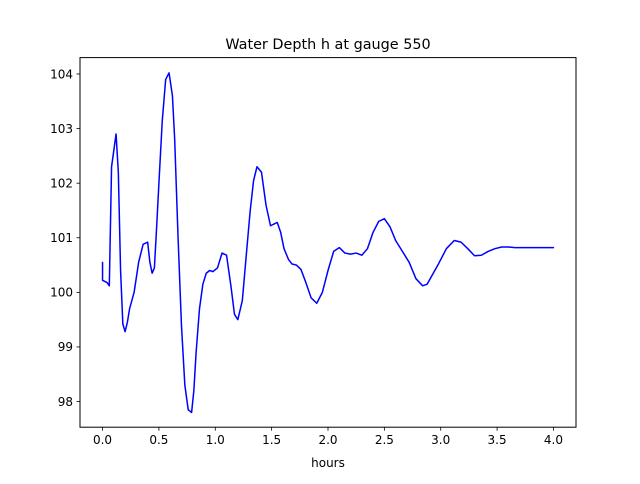 The height and width of the screenshot is (484, 640). I want to click on x-axis-label: hours, so click(328, 463).